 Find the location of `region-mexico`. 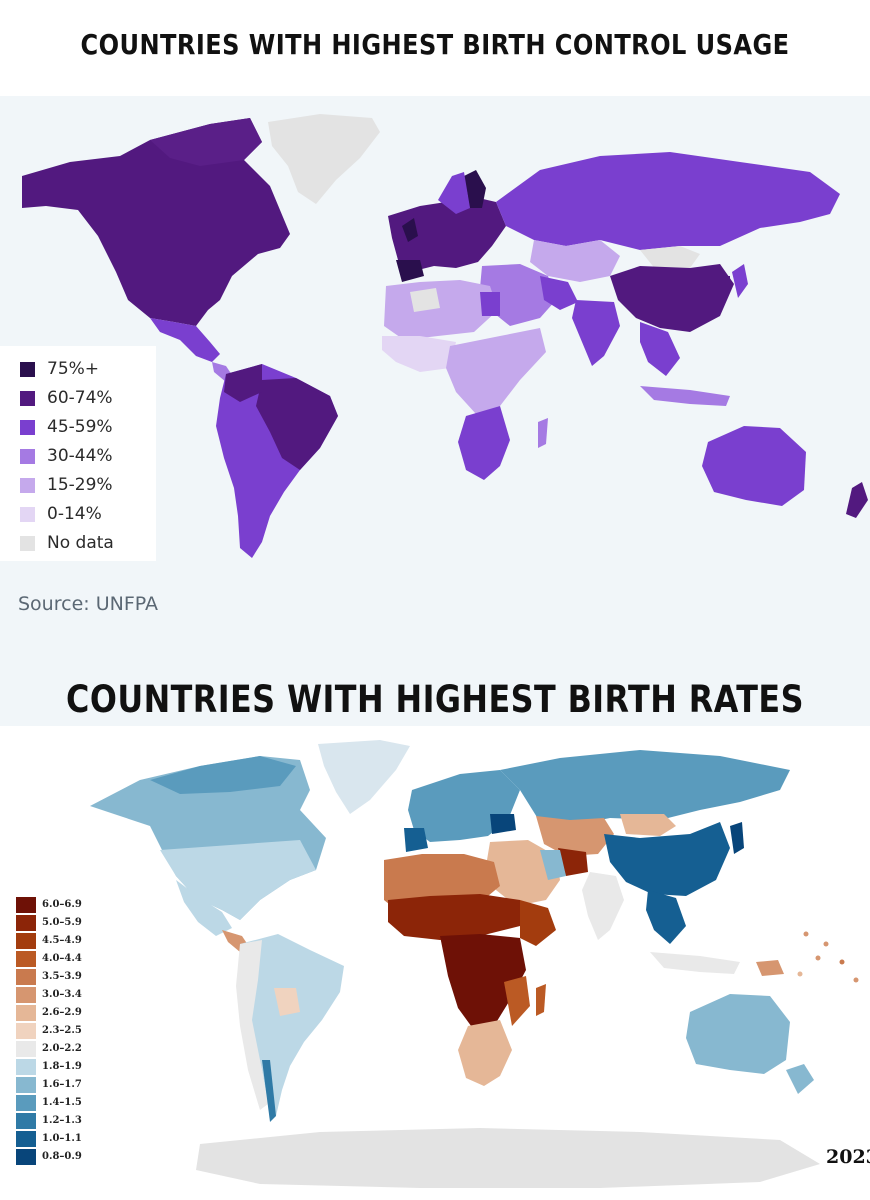

region-mexico is located at coordinates (204, 908).